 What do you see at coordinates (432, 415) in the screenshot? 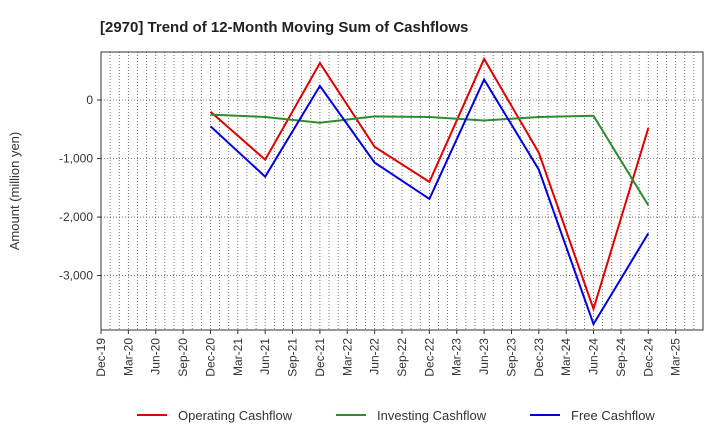
I see `legend-label-2: Investing Cashflow` at bounding box center [432, 415].